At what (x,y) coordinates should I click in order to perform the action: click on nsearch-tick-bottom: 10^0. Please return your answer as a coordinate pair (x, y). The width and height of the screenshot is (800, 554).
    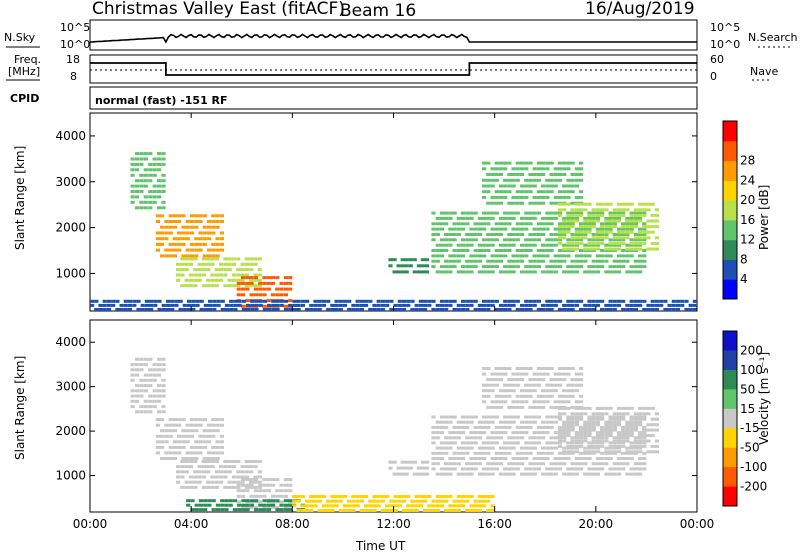
    Looking at the image, I should click on (725, 44).